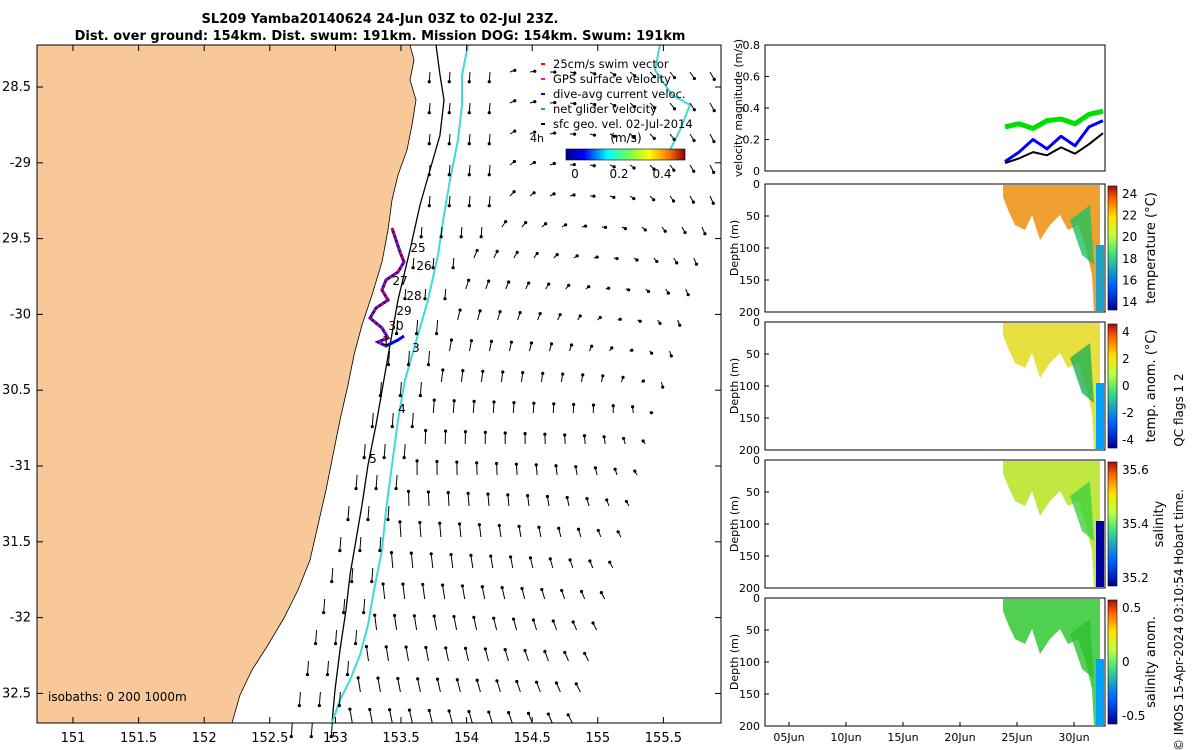 The height and width of the screenshot is (750, 1200). What do you see at coordinates (902, 737) in the screenshot?
I see `time-tick-label: 15Jun` at bounding box center [902, 737].